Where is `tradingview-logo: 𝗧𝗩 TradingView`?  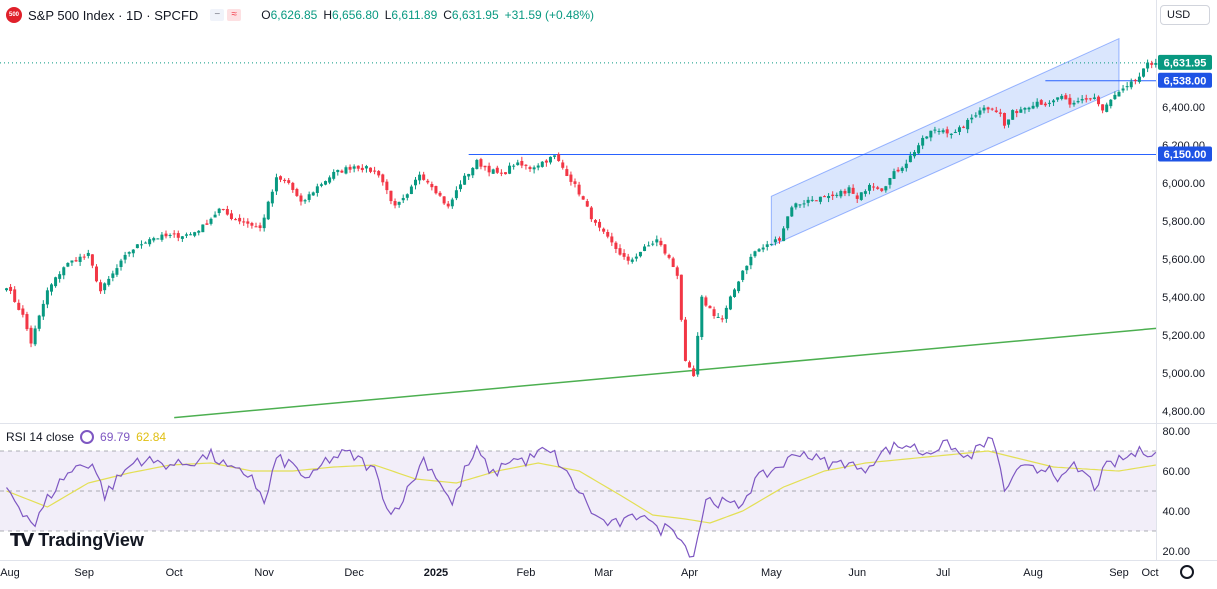 tradingview-logo: 𝗧𝗩 TradingView is located at coordinates (77, 540).